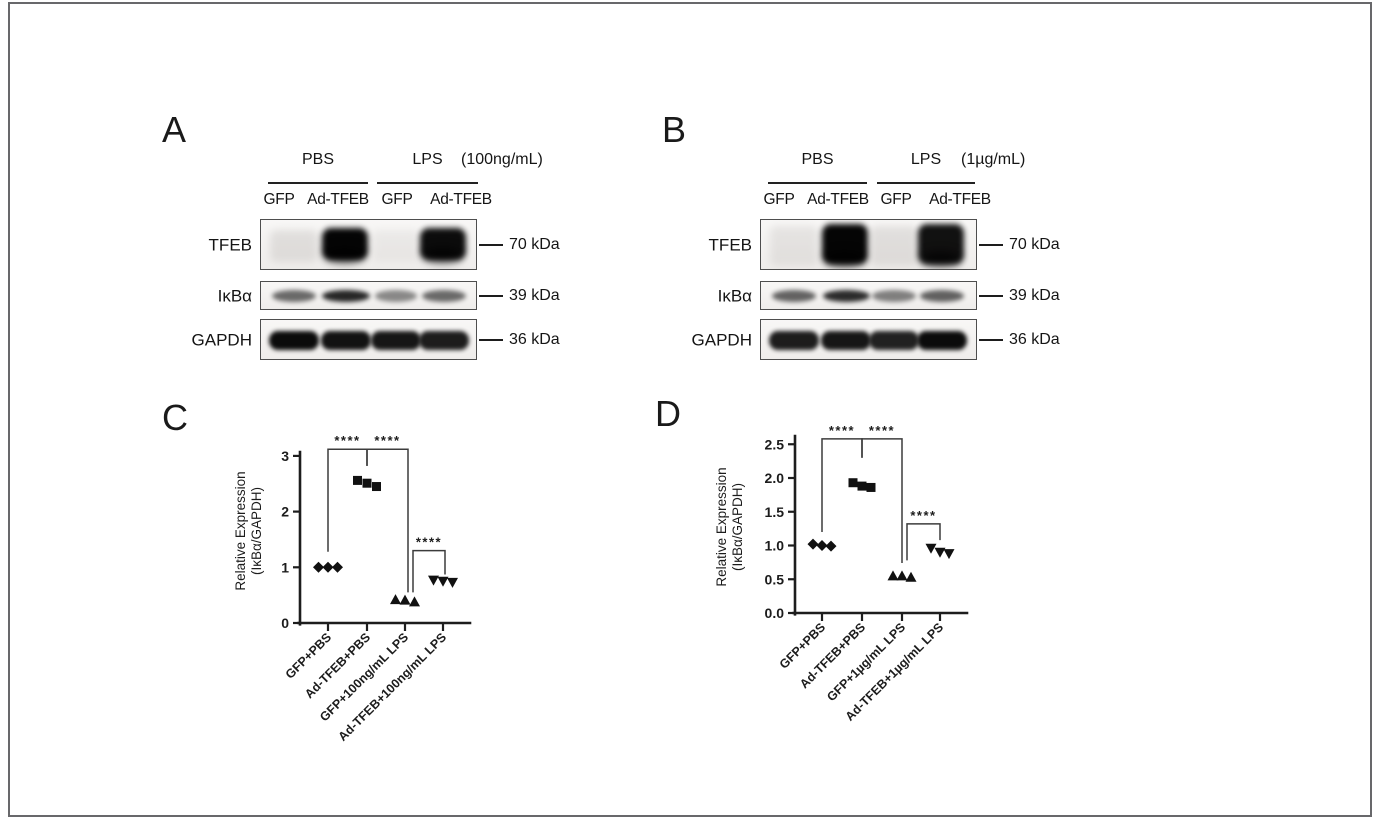  Describe the element at coordinates (775, 613) in the screenshot. I see `y-tick-label: 0.0` at that location.